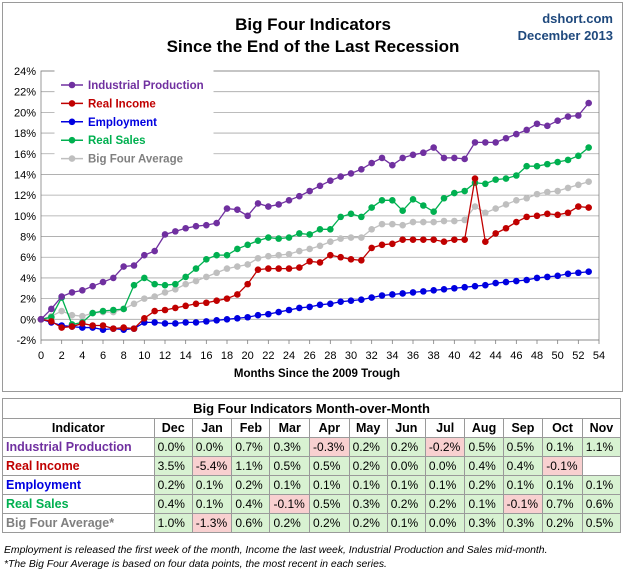 This screenshot has height=572, width=625. I want to click on y-tick-label: 10%, so click(25, 217).